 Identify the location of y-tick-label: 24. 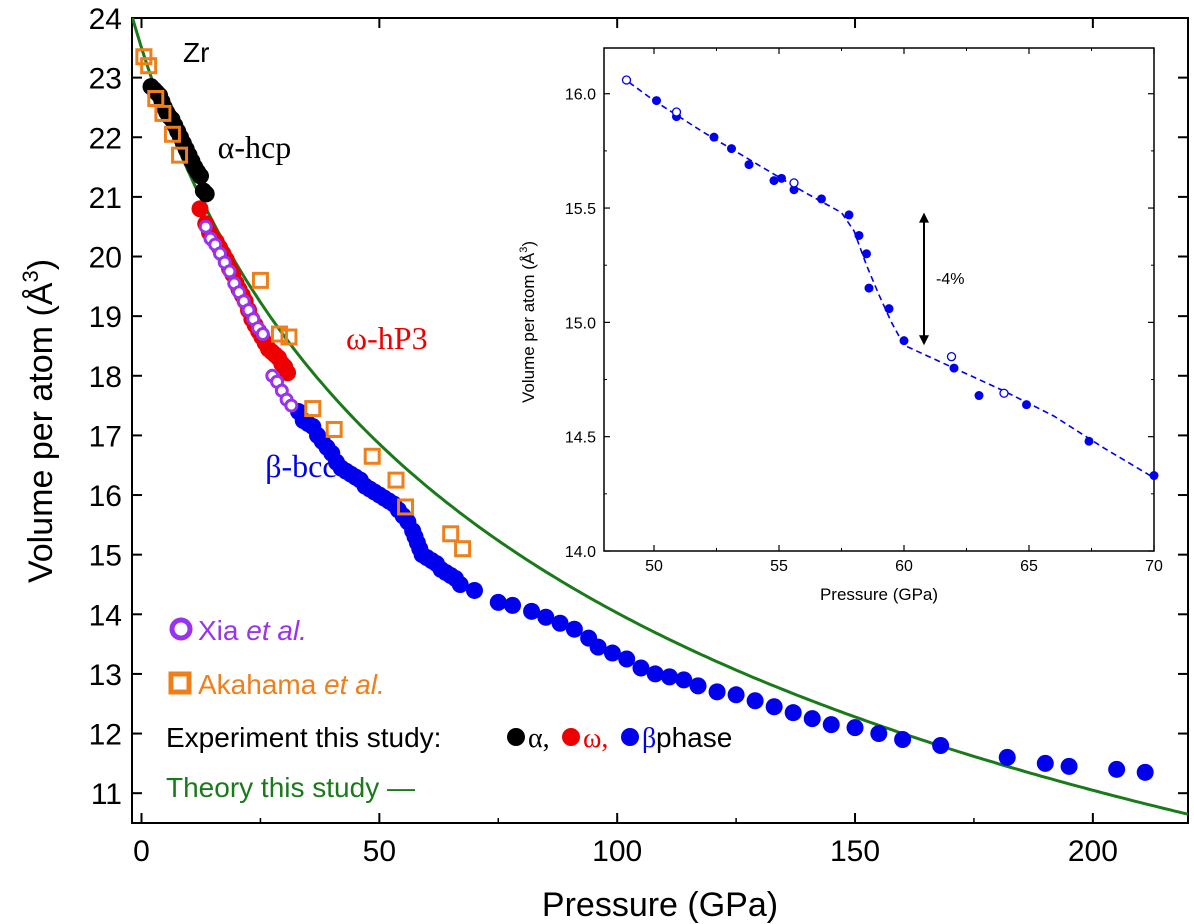
(105, 19).